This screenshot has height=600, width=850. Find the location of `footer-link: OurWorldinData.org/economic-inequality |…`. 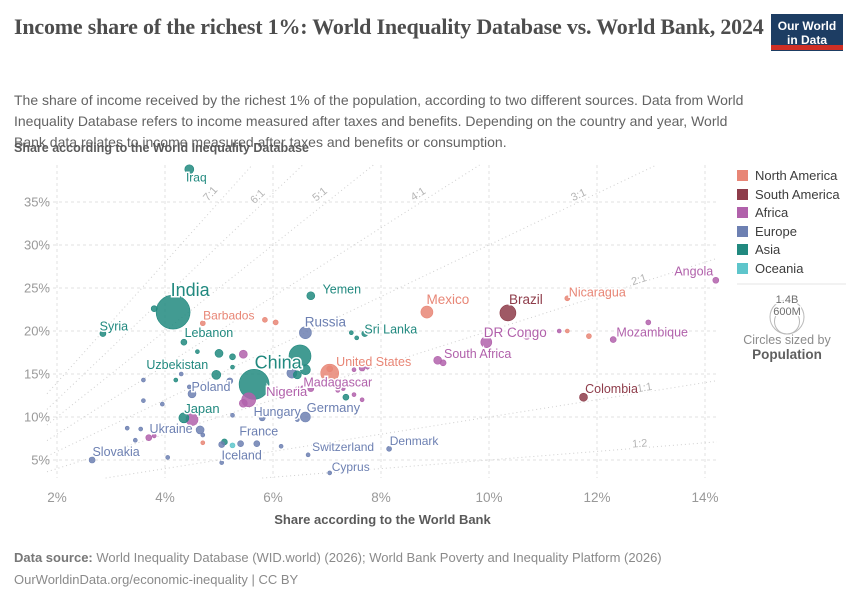

footer-link: OurWorldinData.org/economic-inequality |… is located at coordinates (156, 579).